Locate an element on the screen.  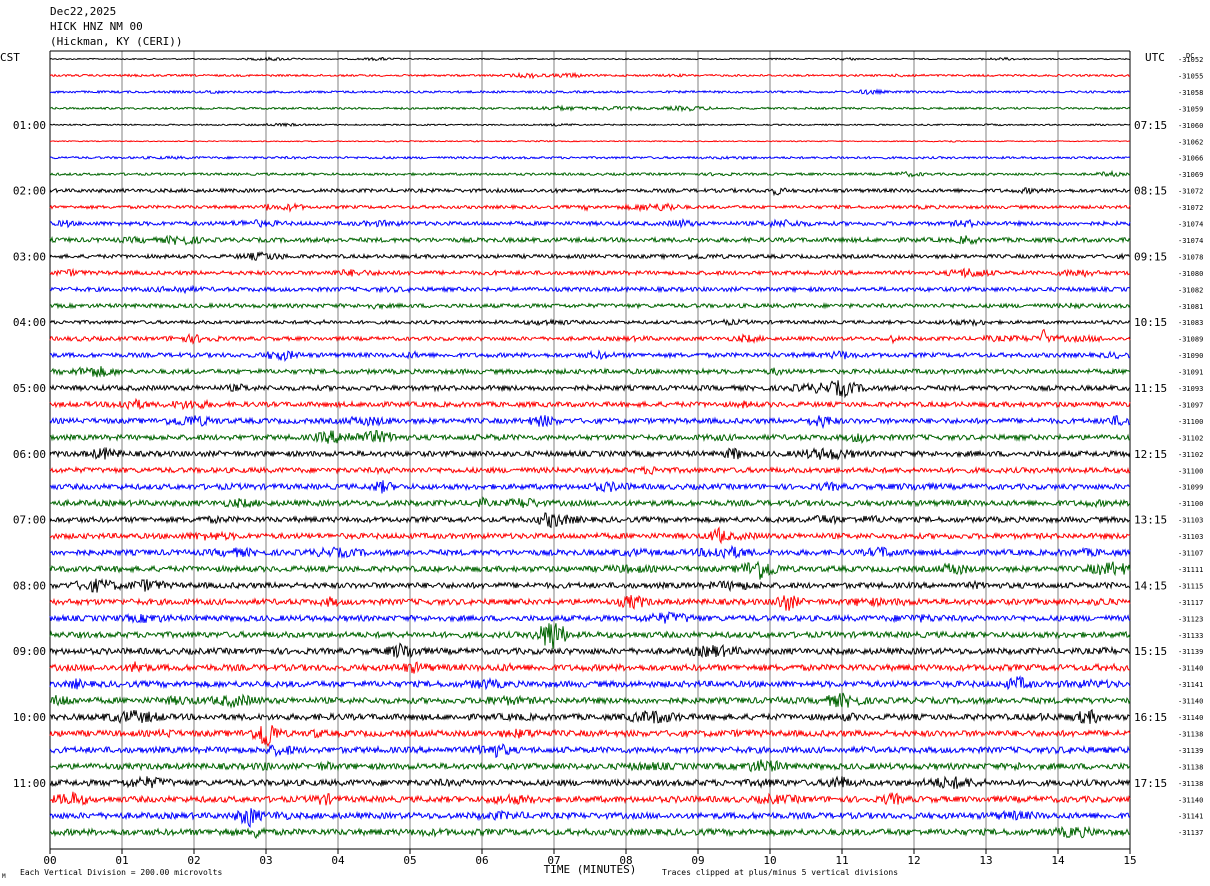
dc-offset-label: -31103 is located at coordinates (1190, 537).